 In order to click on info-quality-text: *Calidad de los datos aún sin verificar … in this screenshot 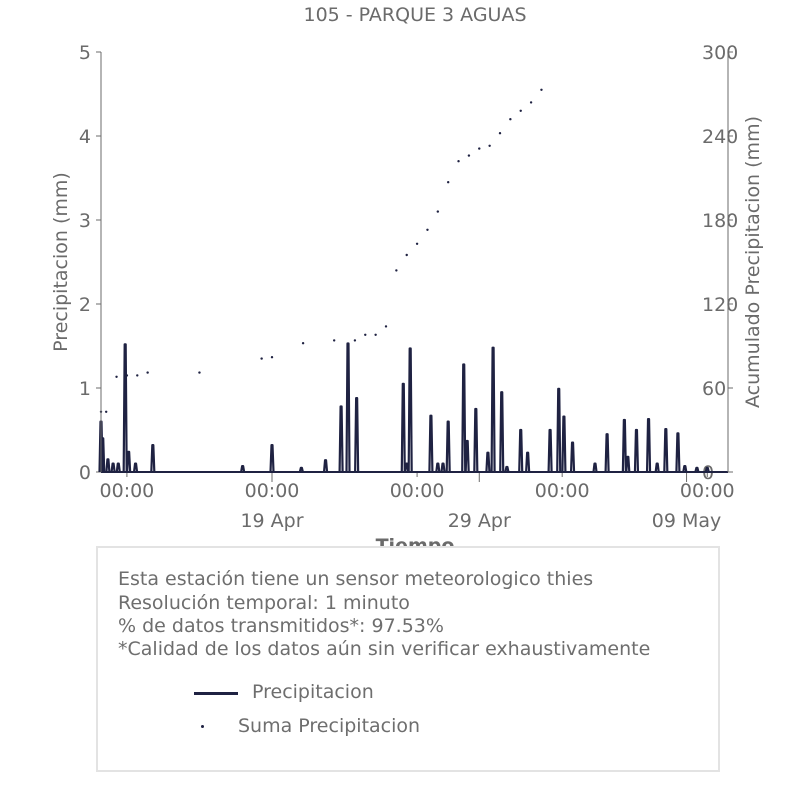, I will do `click(384, 649)`.